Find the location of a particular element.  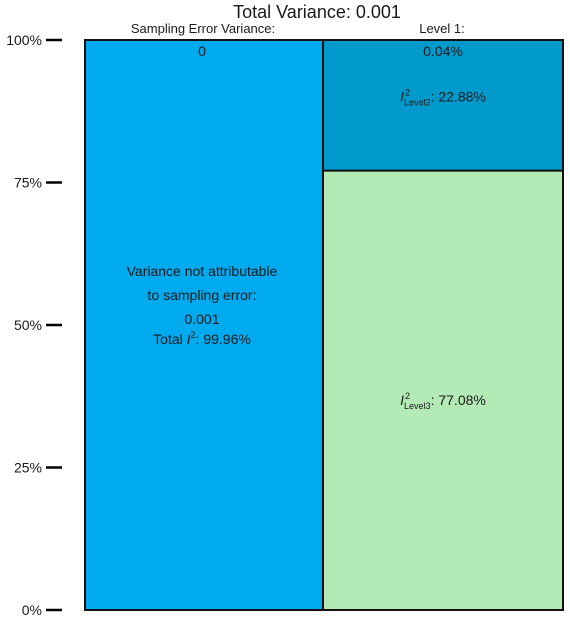

i2-level-label: I2 Level3: 77.08% is located at coordinates (443, 401).